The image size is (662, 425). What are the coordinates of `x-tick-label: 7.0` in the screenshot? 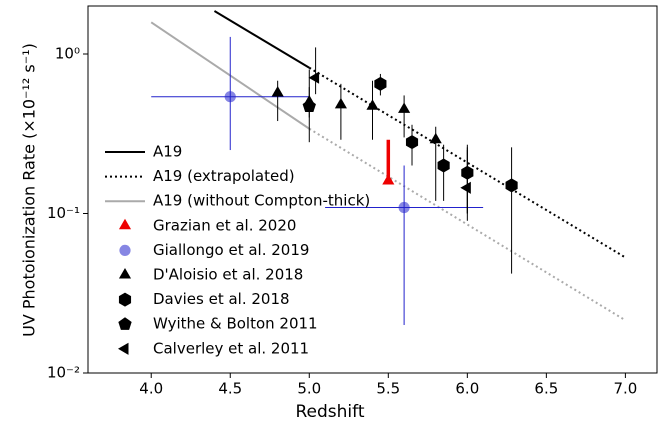 It's located at (625, 389).